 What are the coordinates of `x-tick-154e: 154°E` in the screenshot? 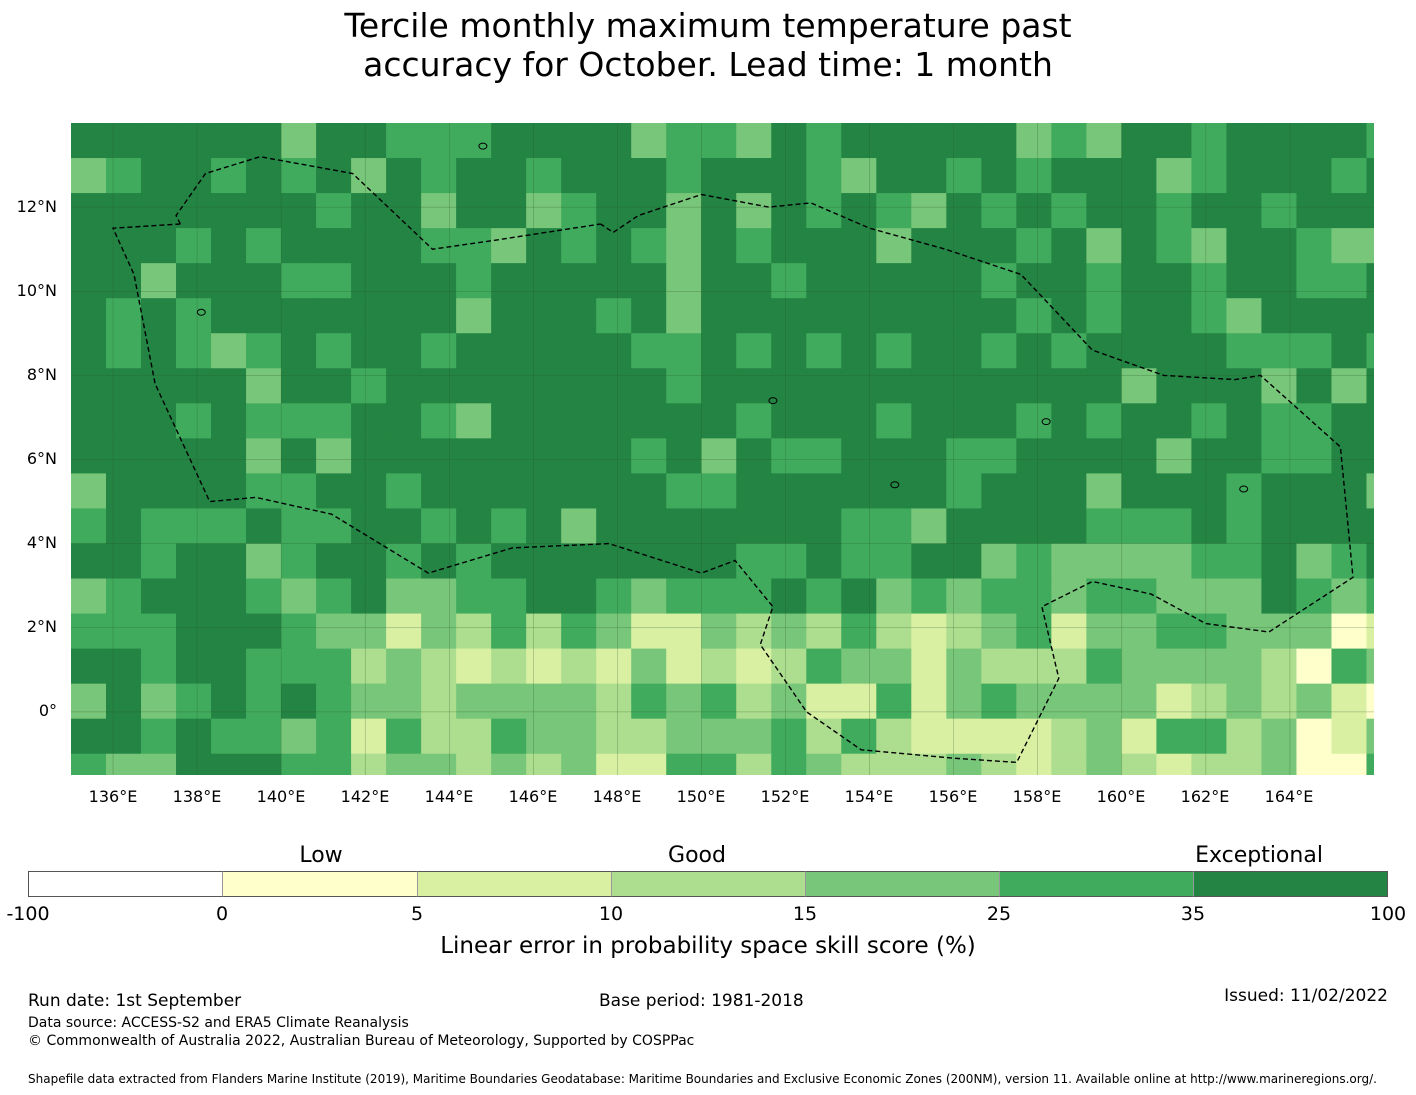 It's located at (869, 796).